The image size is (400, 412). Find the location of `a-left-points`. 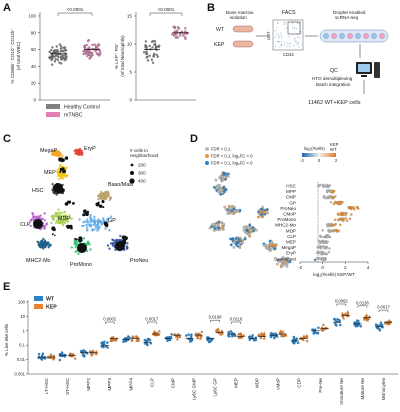

a-left-points is located at coordinates (75, 52).